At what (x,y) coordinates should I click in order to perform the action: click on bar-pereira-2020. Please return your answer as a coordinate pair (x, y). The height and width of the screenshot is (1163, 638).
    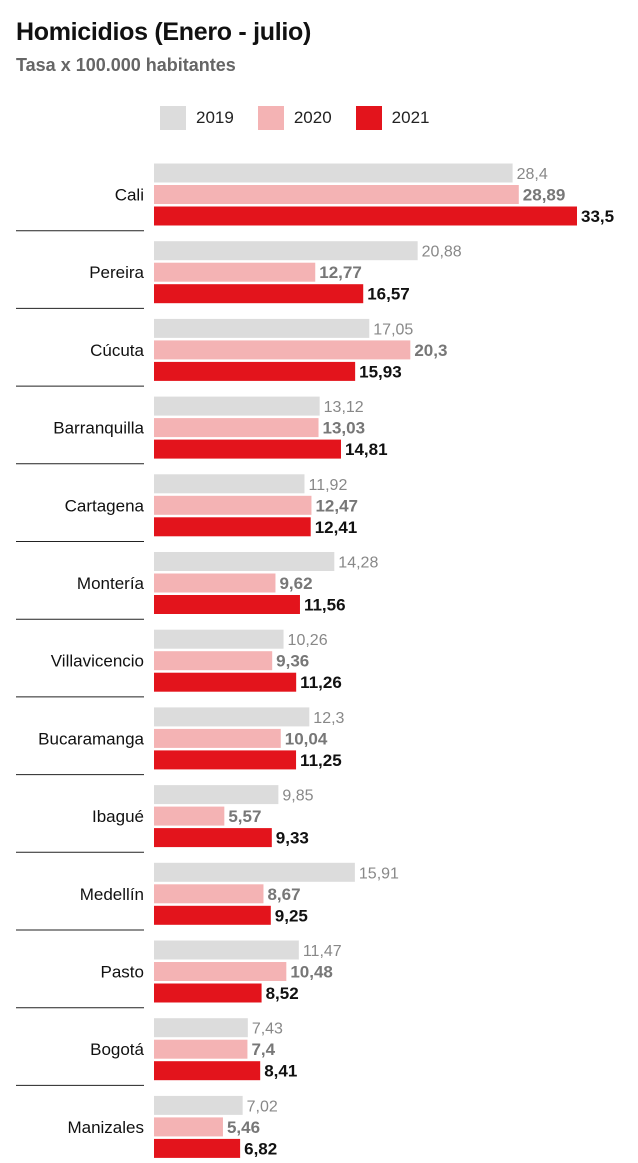
    Looking at the image, I should click on (235, 272).